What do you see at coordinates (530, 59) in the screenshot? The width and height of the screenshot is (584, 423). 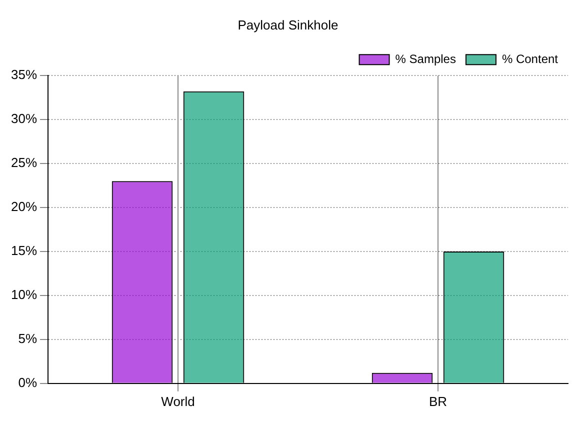 I see `legend-label: % Content` at bounding box center [530, 59].